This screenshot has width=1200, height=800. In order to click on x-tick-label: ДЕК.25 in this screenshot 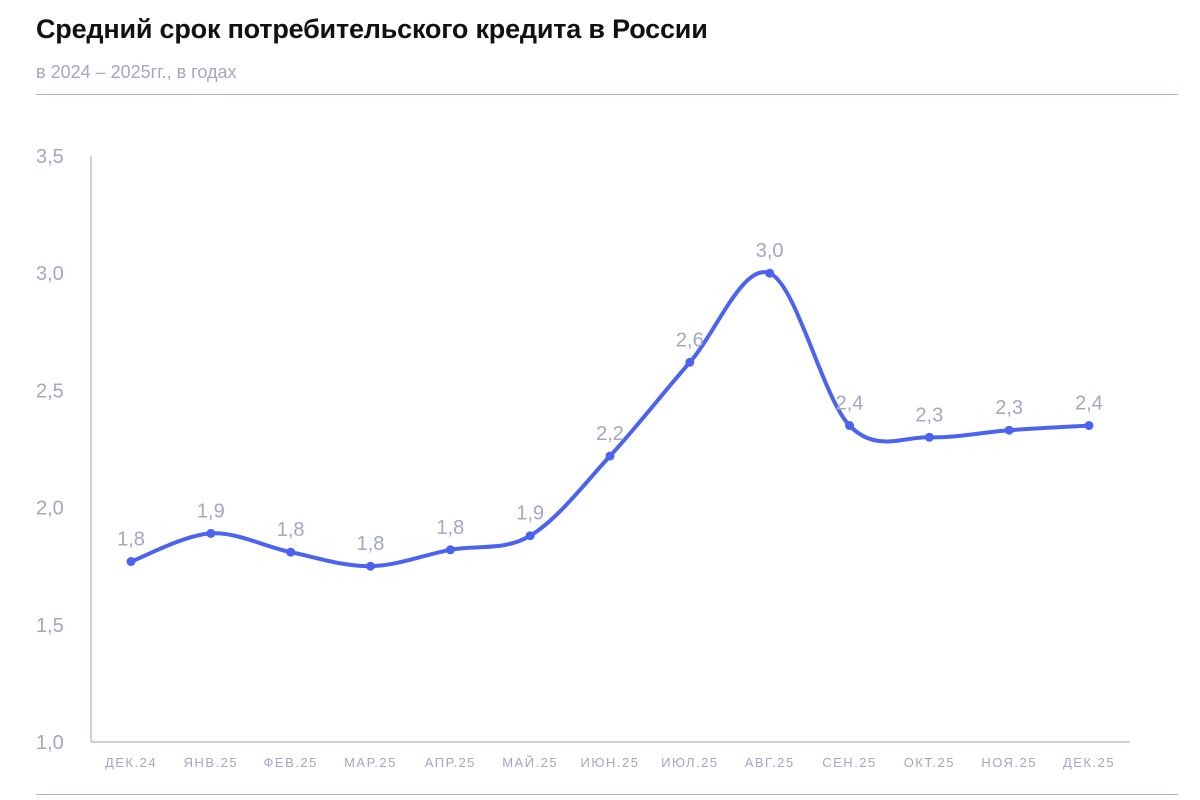, I will do `click(1089, 762)`.